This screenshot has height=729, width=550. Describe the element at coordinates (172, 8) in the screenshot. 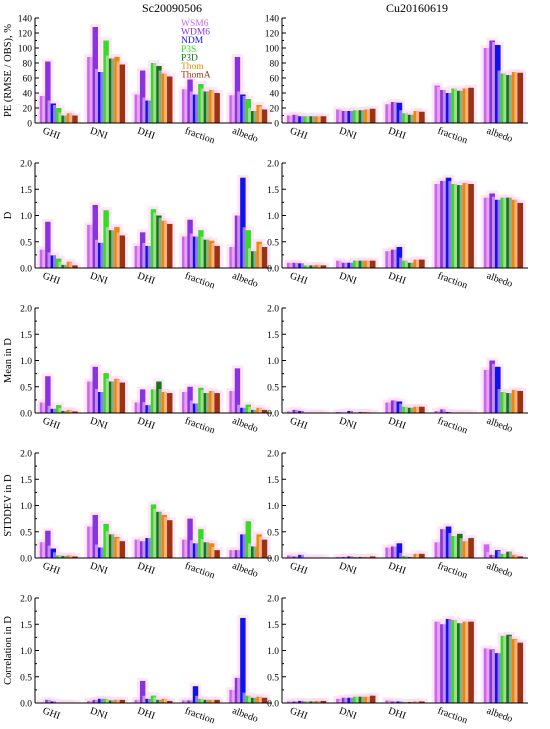

I see `column-title-left: Sc20090506` at that location.